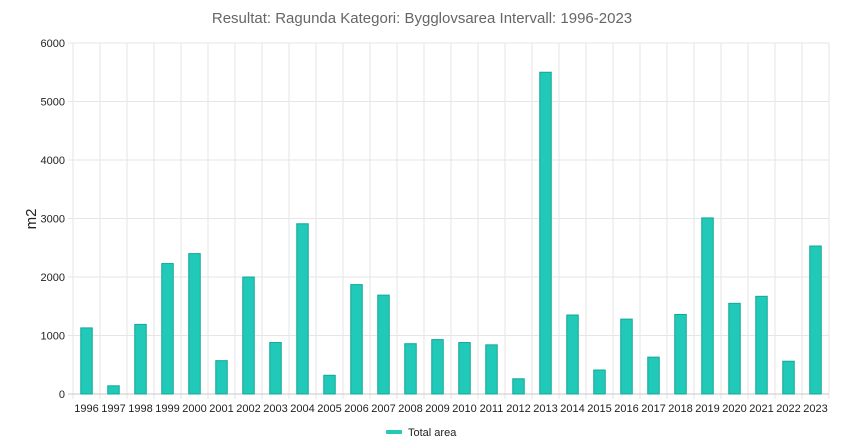 Image resolution: width=845 pixels, height=447 pixels. What do you see at coordinates (113, 409) in the screenshot?
I see `x-tick-label: 1997` at bounding box center [113, 409].